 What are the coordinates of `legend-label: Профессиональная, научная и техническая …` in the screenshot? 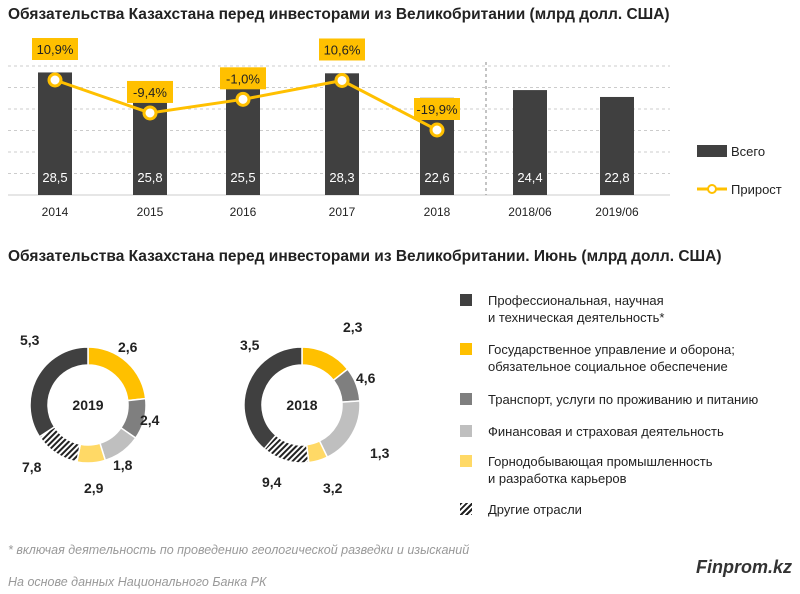 It's located at (576, 309).